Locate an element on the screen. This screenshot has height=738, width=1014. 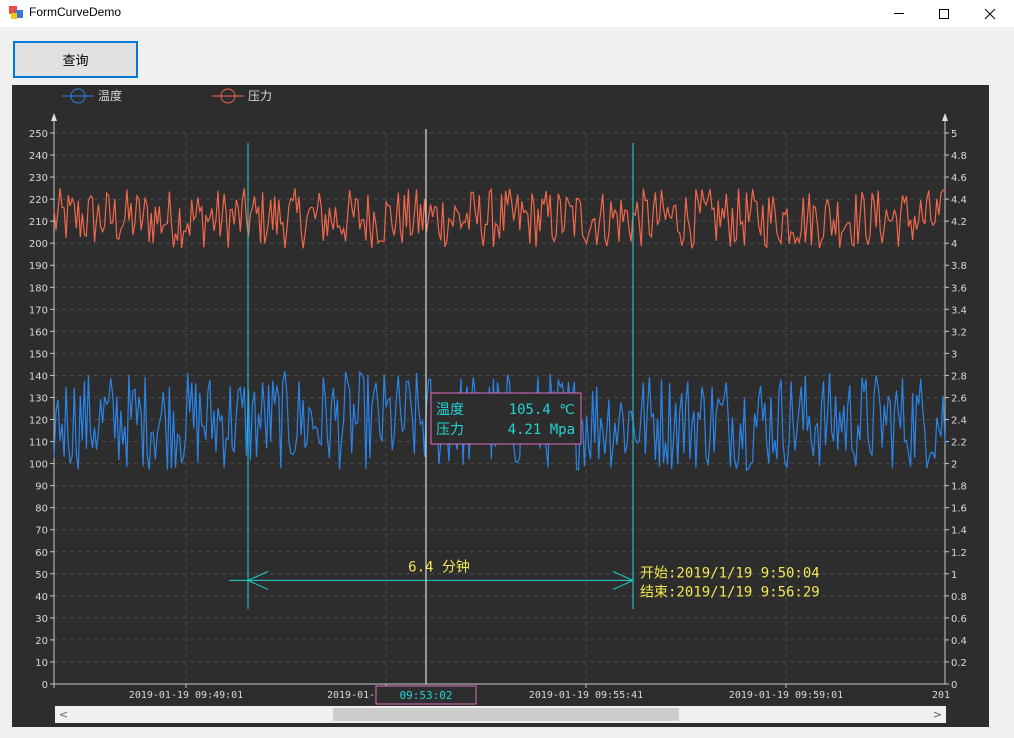
x-axis-tick-label: 2019-01-19 09:59:01 is located at coordinates (786, 695).